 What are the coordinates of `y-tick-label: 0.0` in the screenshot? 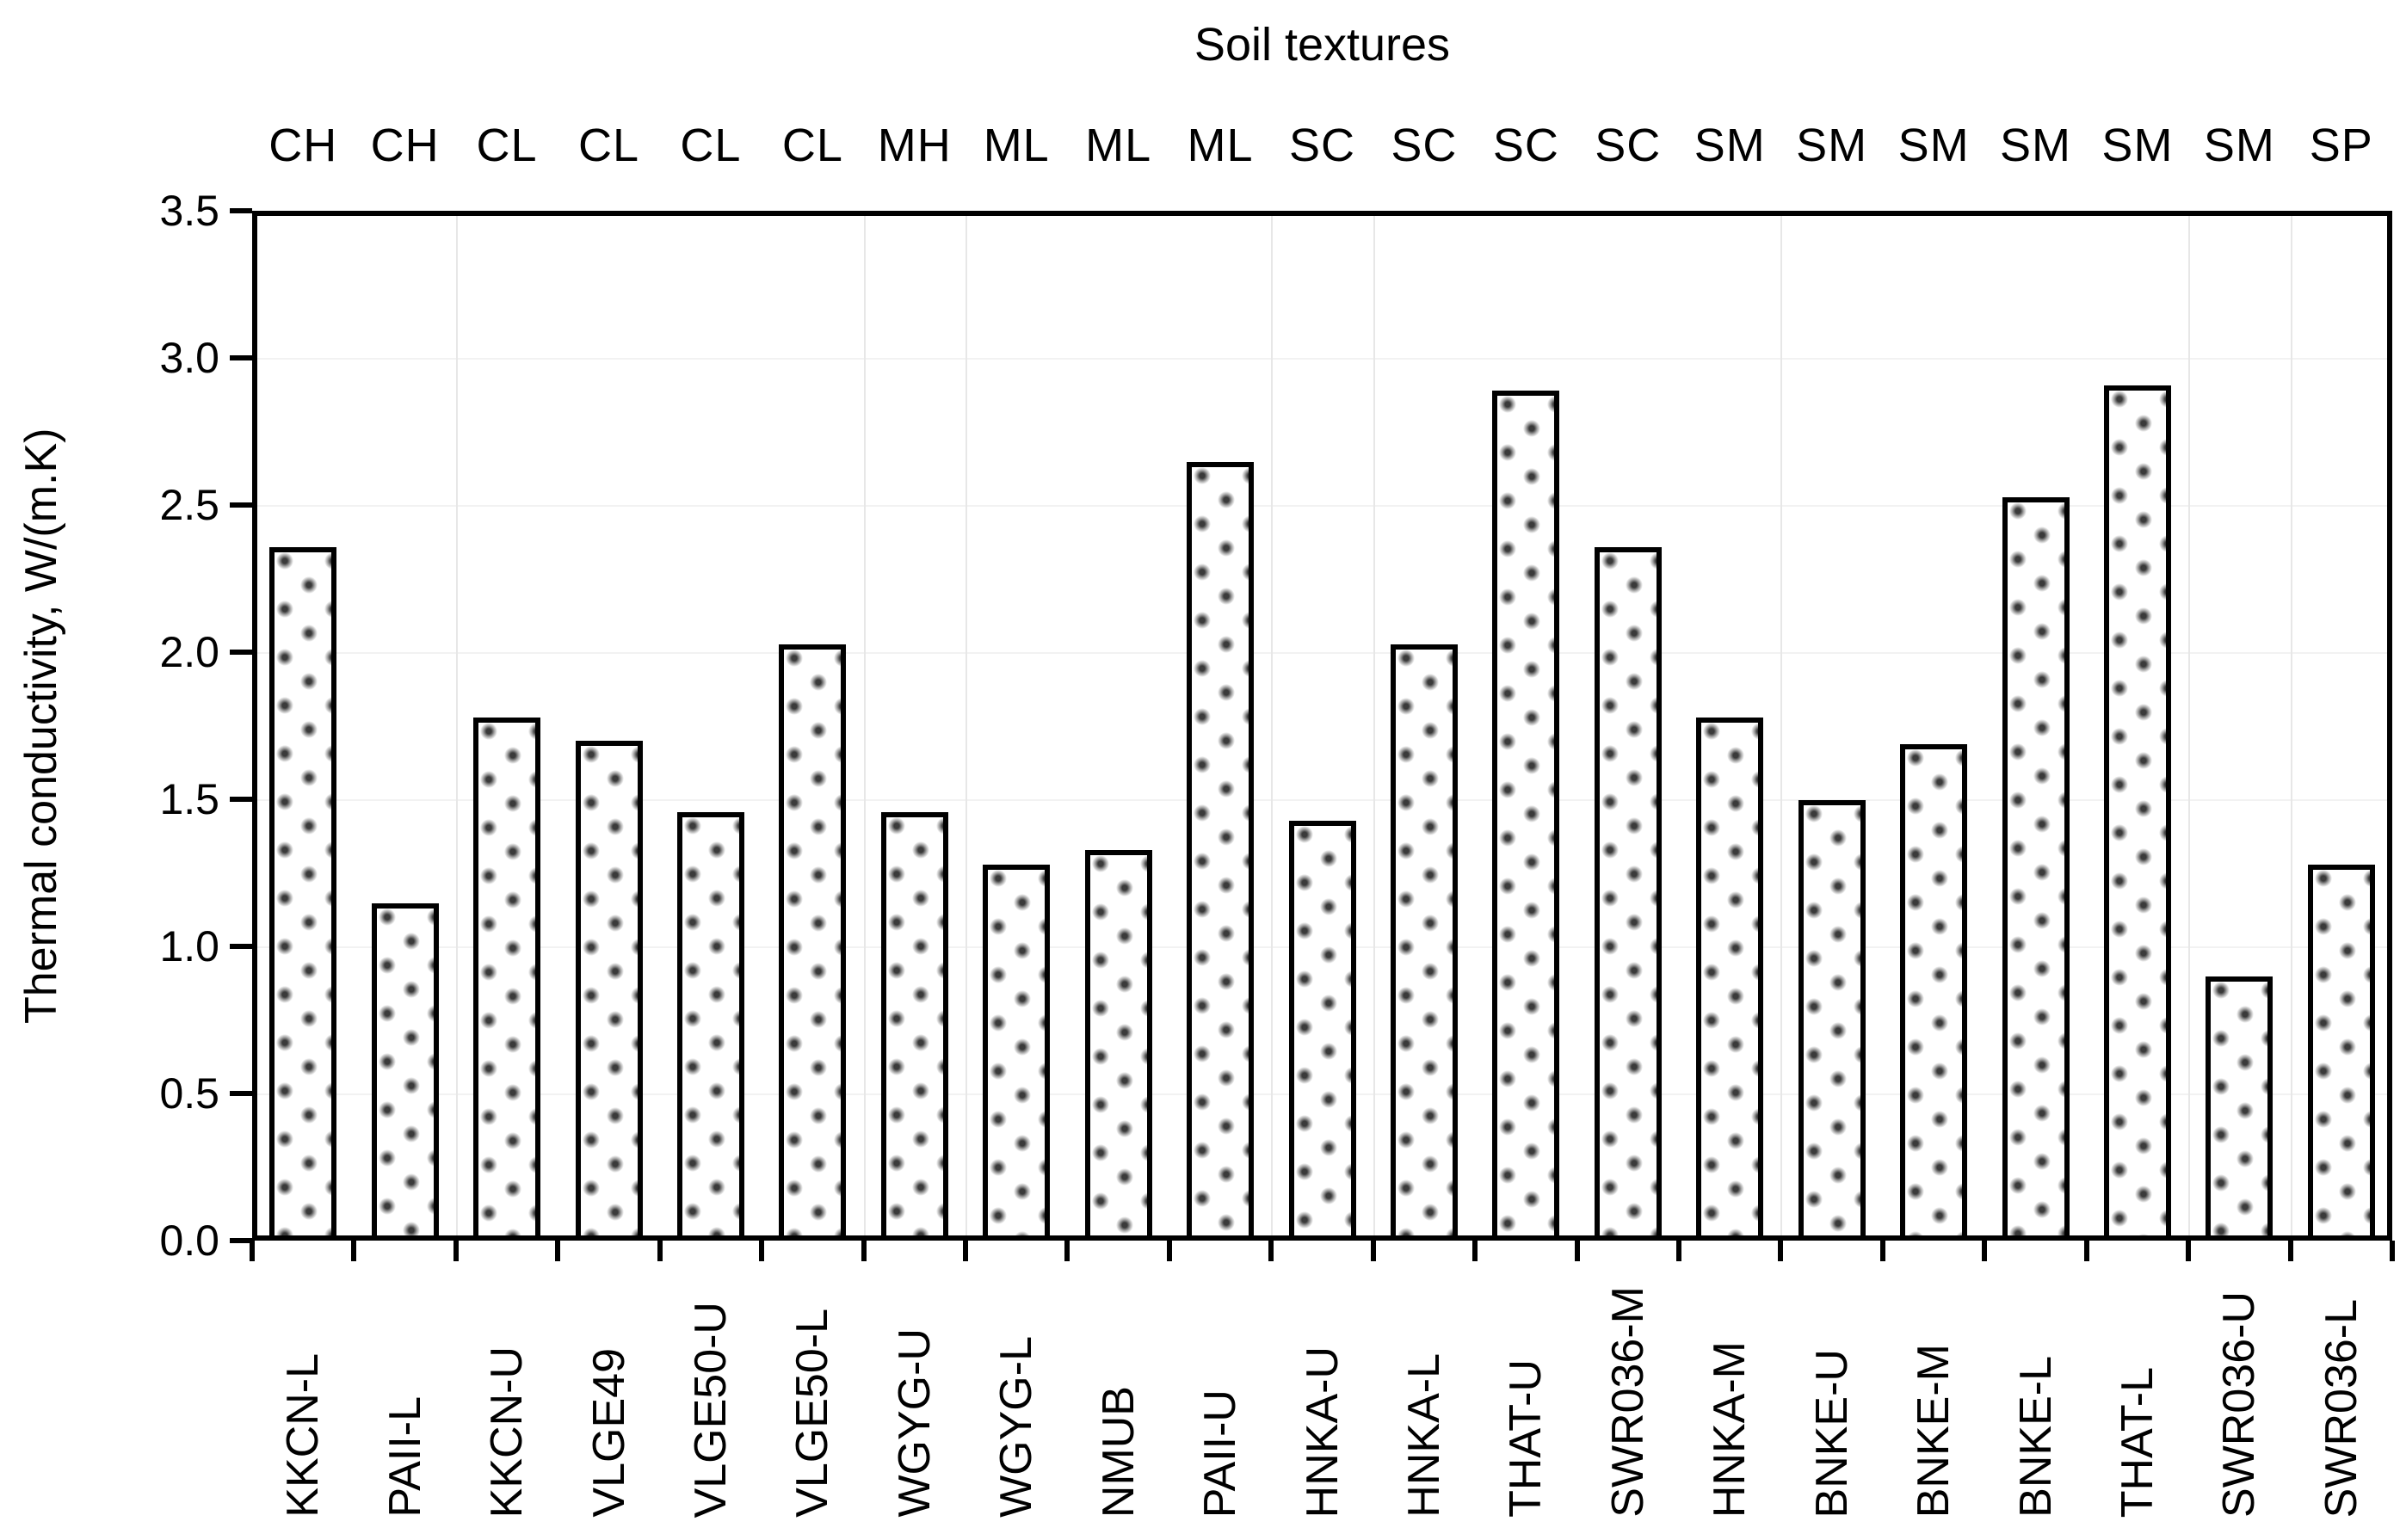 It's located at (189, 1241).